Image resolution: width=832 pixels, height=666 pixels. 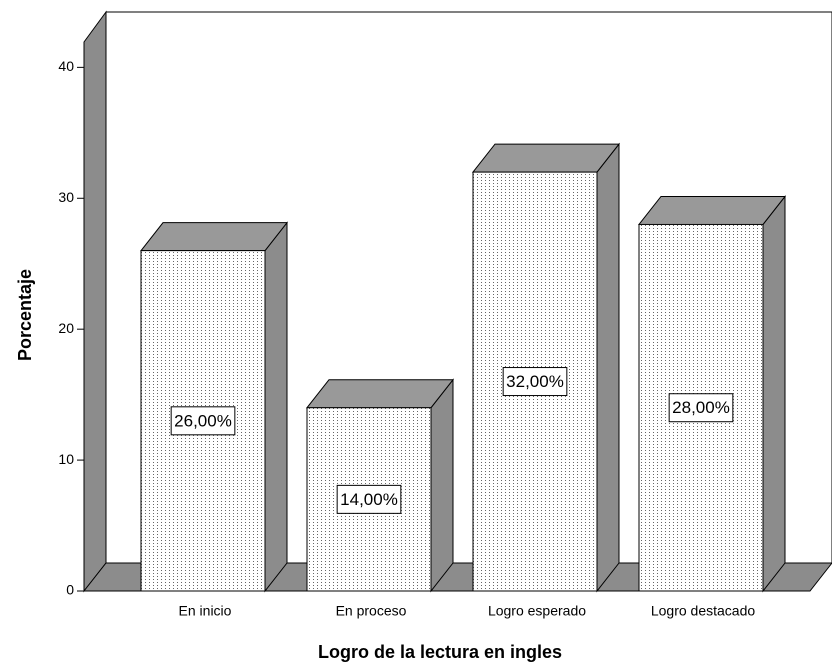 I want to click on value-label: 14,00%, so click(x=369, y=499).